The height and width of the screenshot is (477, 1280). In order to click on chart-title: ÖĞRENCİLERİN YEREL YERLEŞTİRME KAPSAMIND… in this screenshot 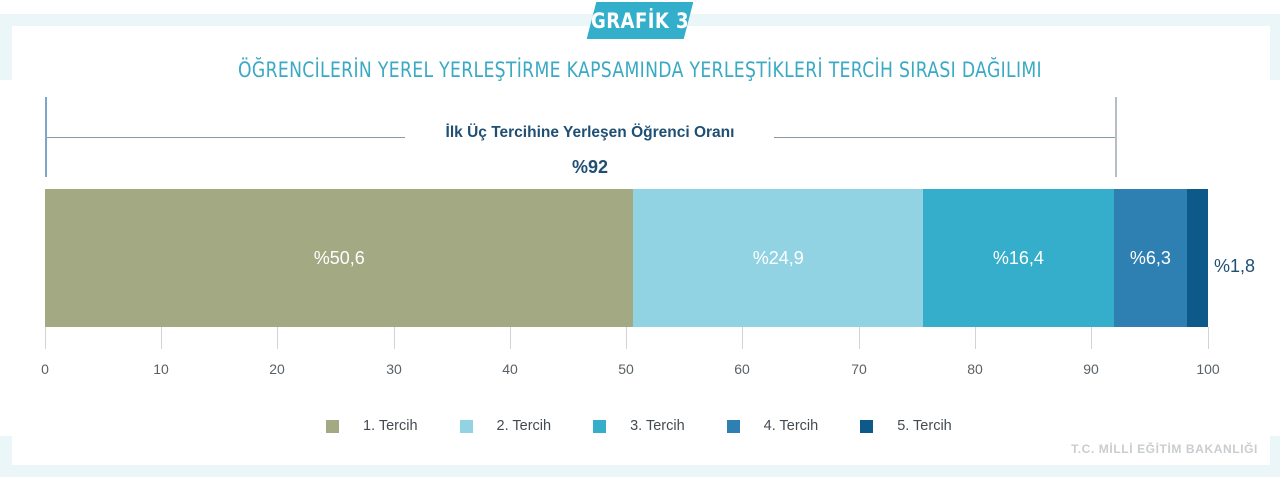, I will do `click(640, 70)`.